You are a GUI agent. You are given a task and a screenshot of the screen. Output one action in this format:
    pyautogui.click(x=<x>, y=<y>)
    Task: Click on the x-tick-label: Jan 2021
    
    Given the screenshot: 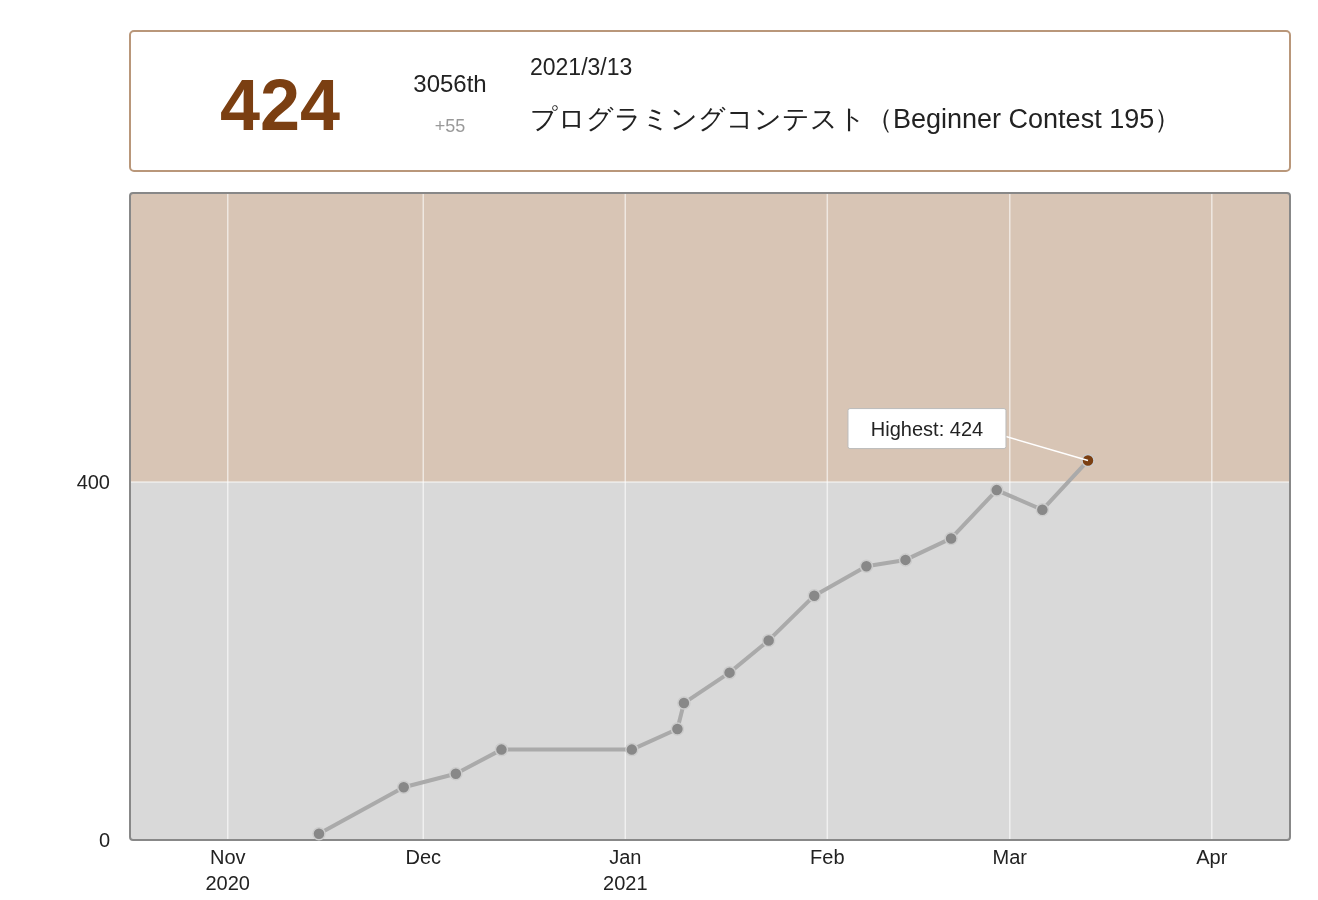 What is the action you would take?
    pyautogui.click(x=625, y=870)
    